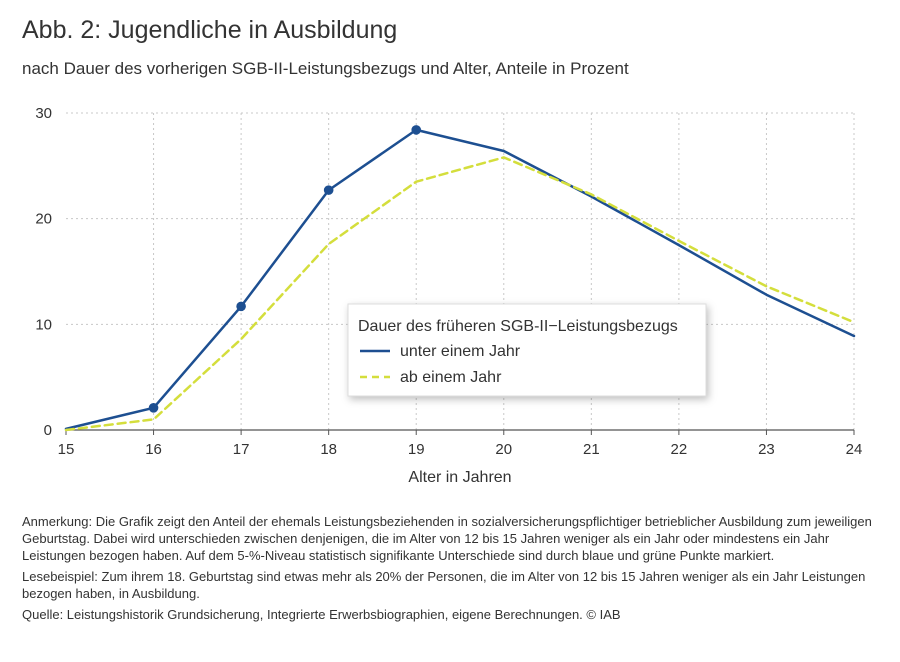  Describe the element at coordinates (591, 449) in the screenshot. I see `x-tick-label: 21` at that location.